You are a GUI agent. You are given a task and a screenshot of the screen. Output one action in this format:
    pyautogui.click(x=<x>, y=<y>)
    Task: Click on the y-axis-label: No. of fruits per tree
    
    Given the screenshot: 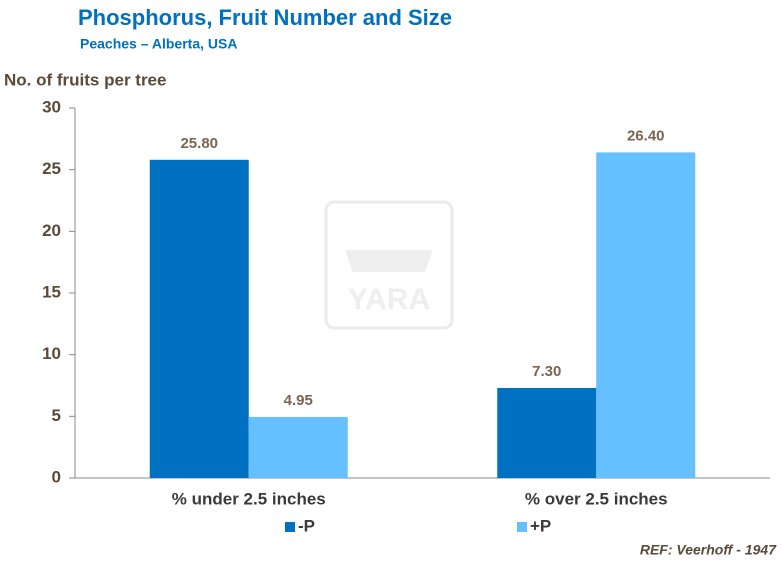 What is the action you would take?
    pyautogui.click(x=85, y=79)
    